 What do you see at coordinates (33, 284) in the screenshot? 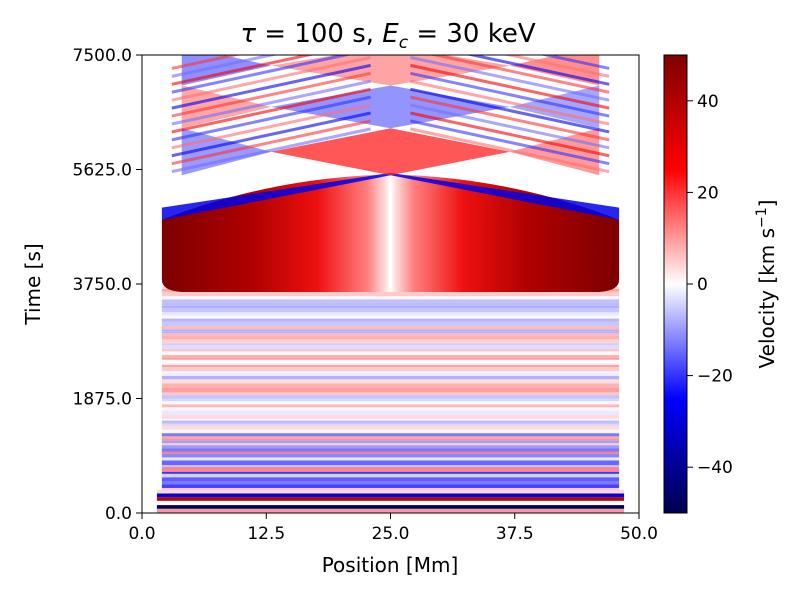
I see `y-axis-label: Time [s]` at bounding box center [33, 284].